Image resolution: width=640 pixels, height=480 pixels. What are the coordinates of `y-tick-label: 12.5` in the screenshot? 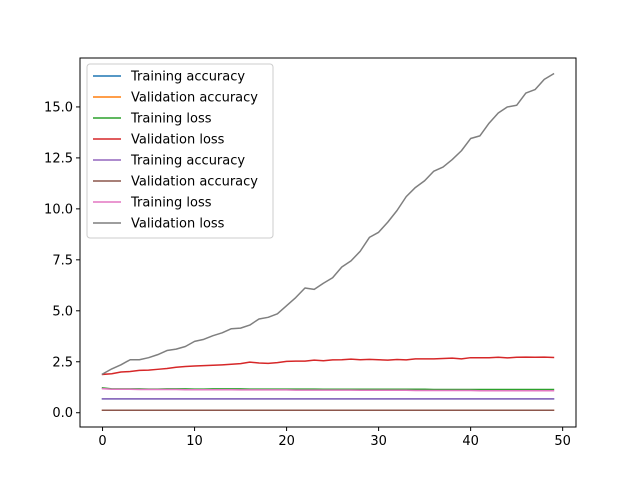 It's located at (58, 158).